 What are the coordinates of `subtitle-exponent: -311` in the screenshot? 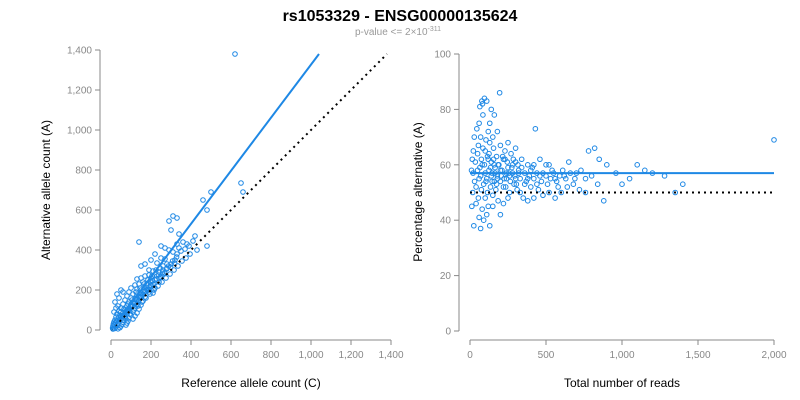 It's located at (435, 29).